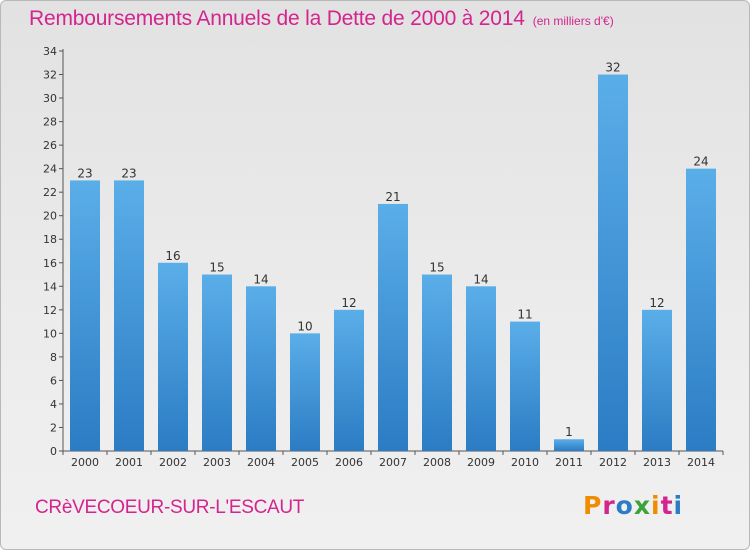 The height and width of the screenshot is (550, 750). Describe the element at coordinates (53, 451) in the screenshot. I see `y-tick-label: 0` at that location.